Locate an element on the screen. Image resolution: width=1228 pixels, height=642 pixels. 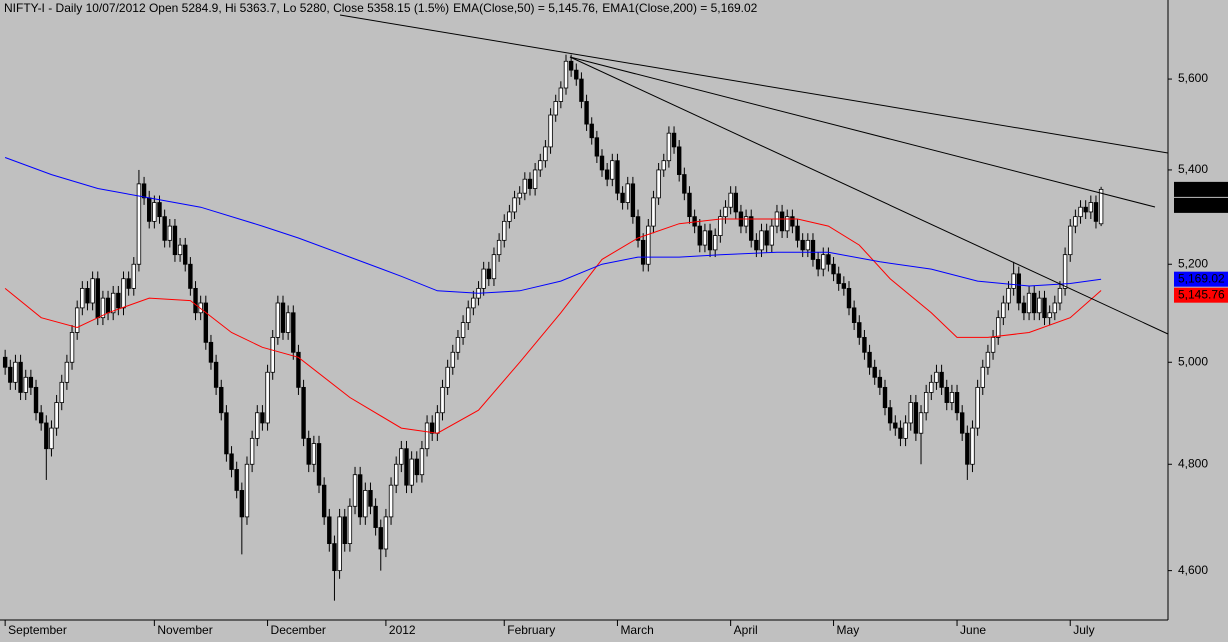
x-tick-label: November is located at coordinates (184, 630).